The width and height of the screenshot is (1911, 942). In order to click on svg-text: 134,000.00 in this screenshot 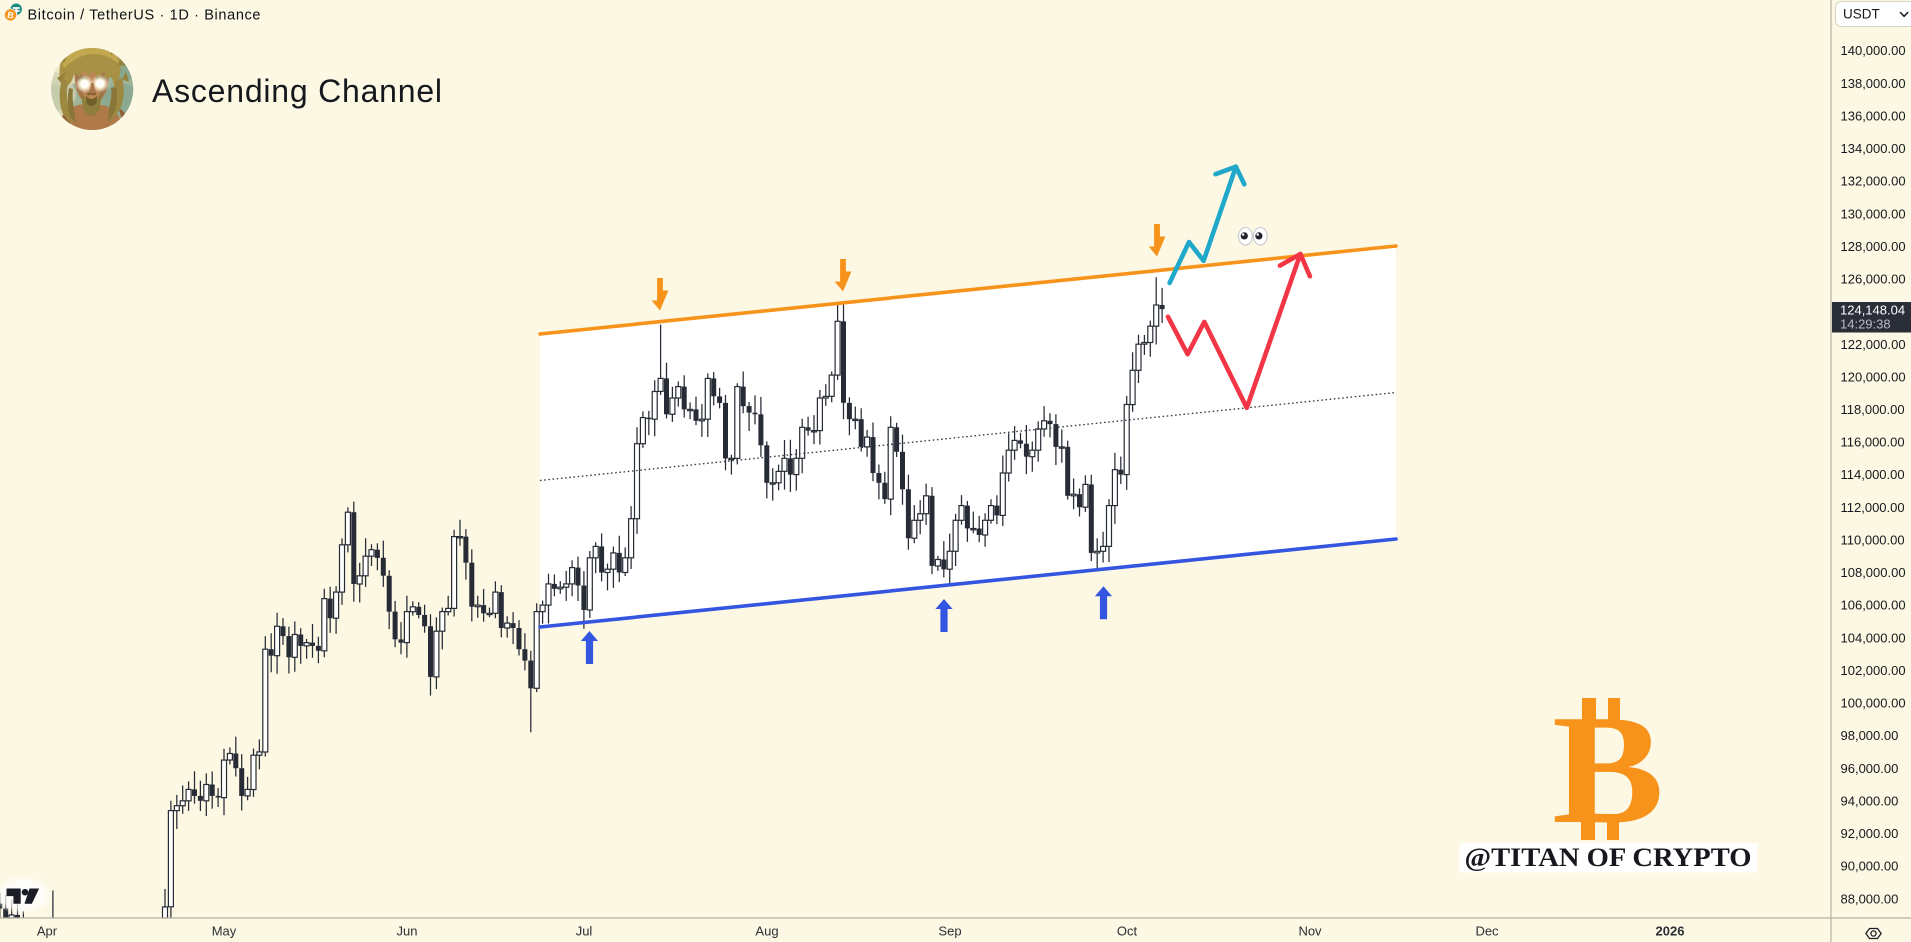, I will do `click(1873, 148)`.